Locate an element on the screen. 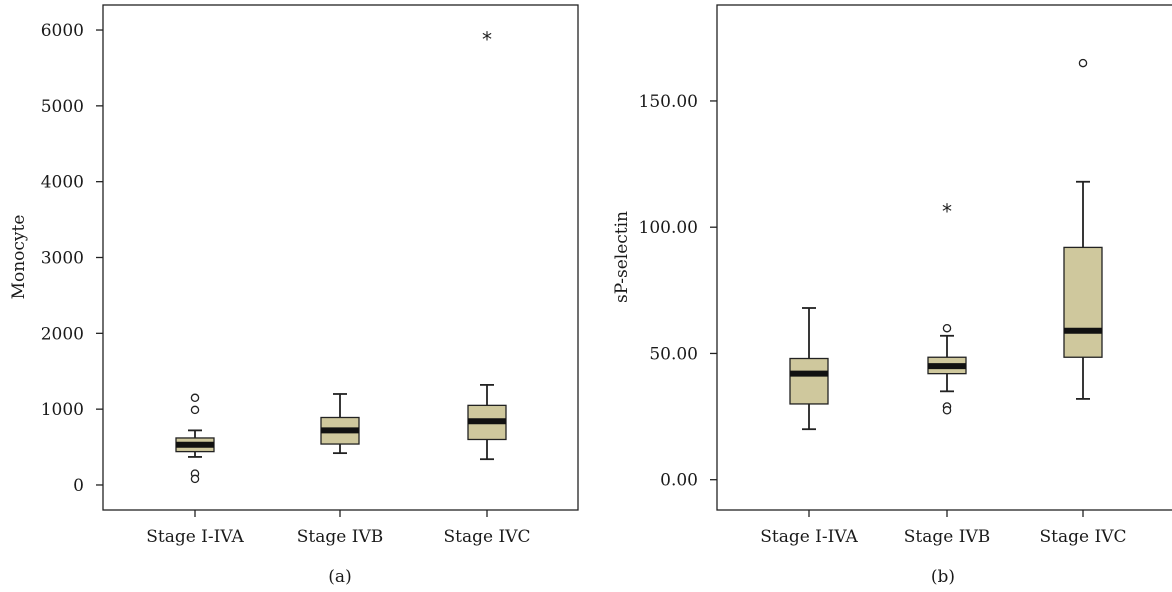  y-tick-label: 0 is located at coordinates (78, 486).